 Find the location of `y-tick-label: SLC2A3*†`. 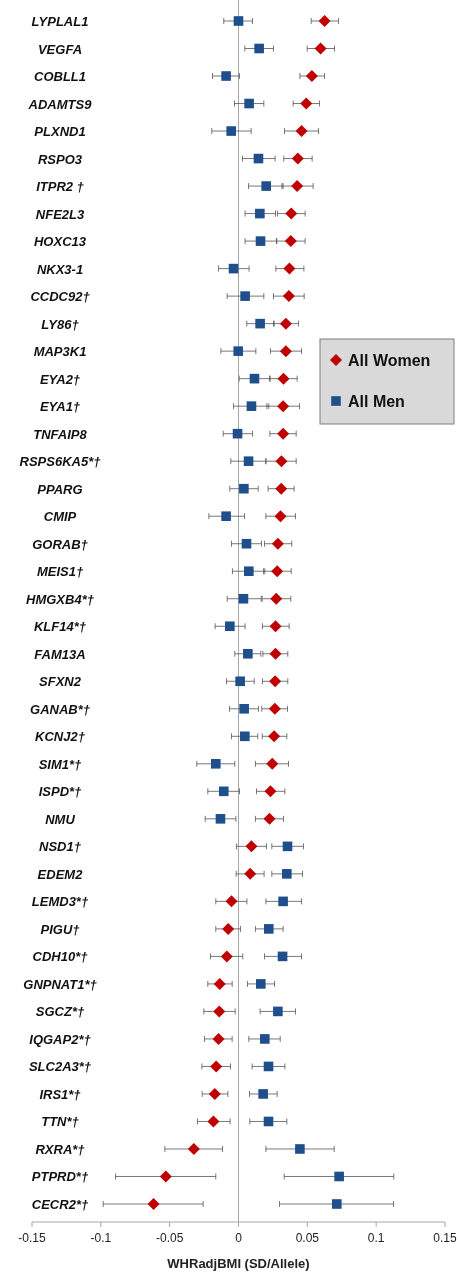

y-tick-label: SLC2A3*† is located at coordinates (60, 1067).